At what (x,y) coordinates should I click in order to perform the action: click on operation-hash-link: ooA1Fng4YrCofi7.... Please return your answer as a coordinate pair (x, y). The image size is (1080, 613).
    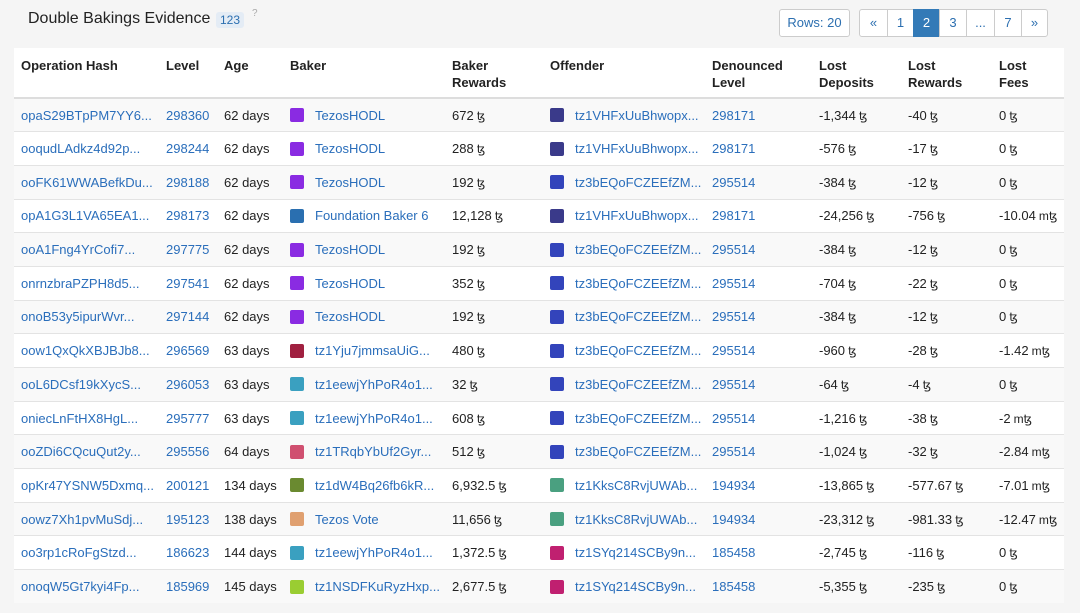
    Looking at the image, I should click on (78, 250).